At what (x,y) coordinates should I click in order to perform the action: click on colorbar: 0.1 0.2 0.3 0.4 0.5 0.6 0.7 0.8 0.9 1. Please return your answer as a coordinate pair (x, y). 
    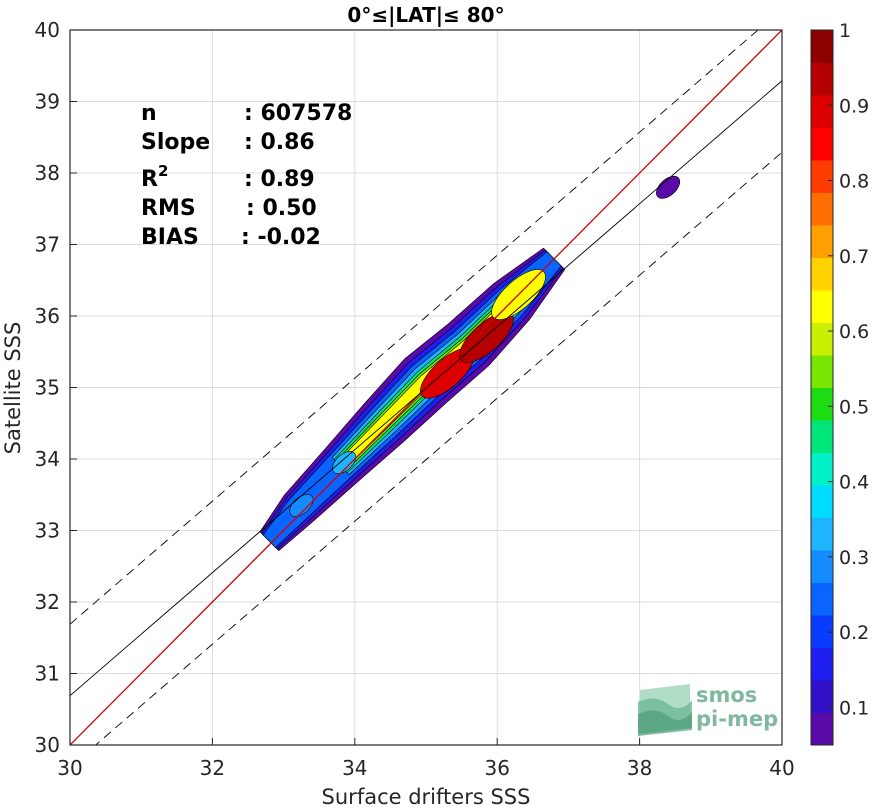
    Looking at the image, I should click on (839, 383).